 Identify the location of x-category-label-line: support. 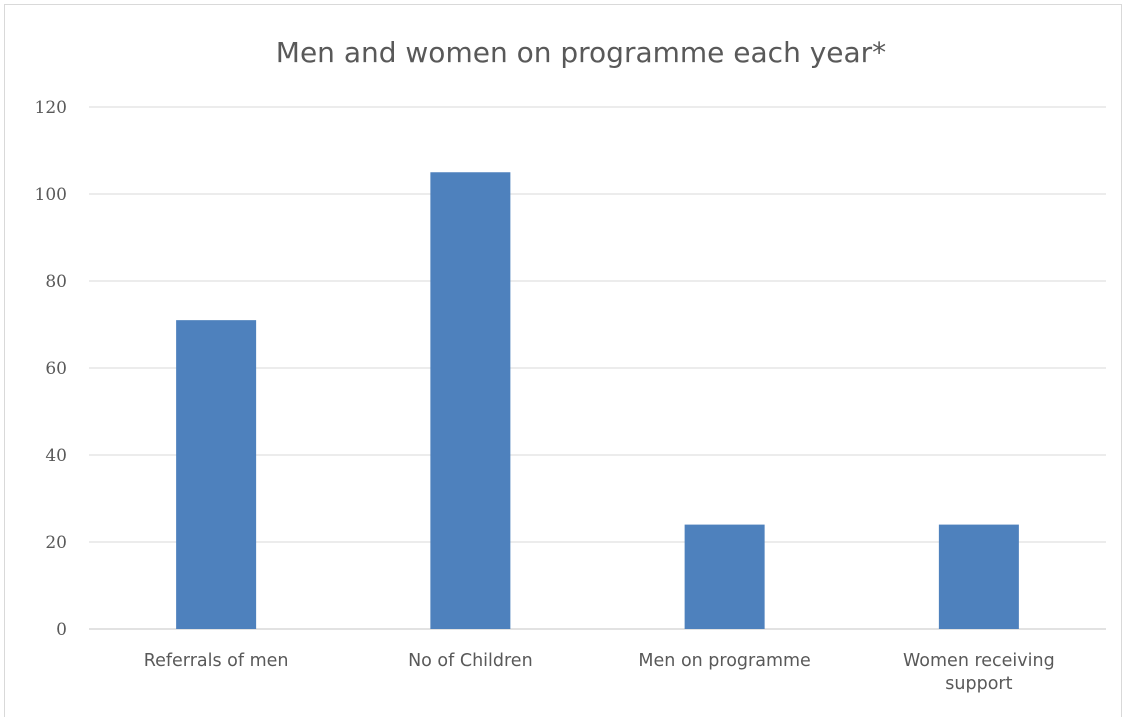
(978, 684).